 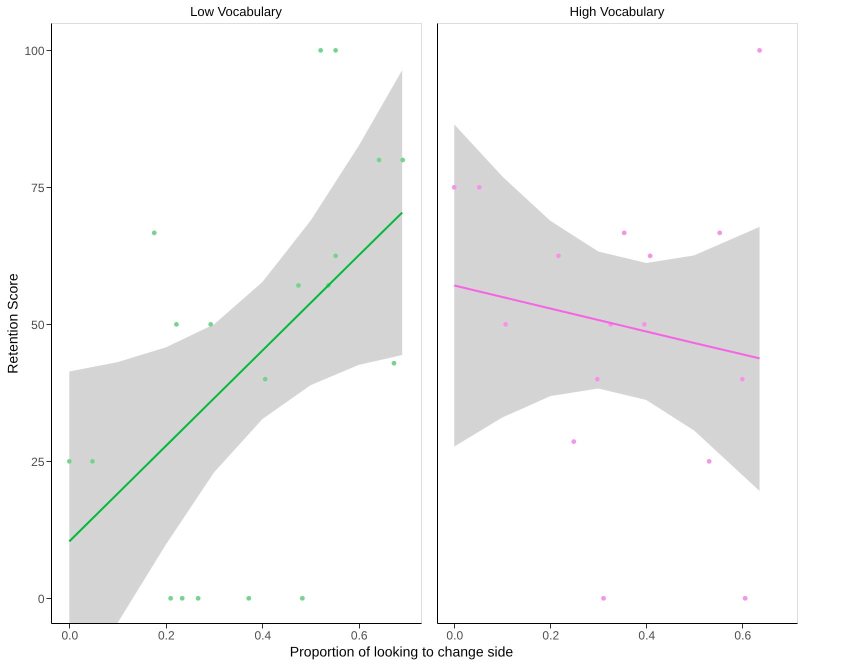 I want to click on y-tick-label: 25, so click(x=38, y=461).